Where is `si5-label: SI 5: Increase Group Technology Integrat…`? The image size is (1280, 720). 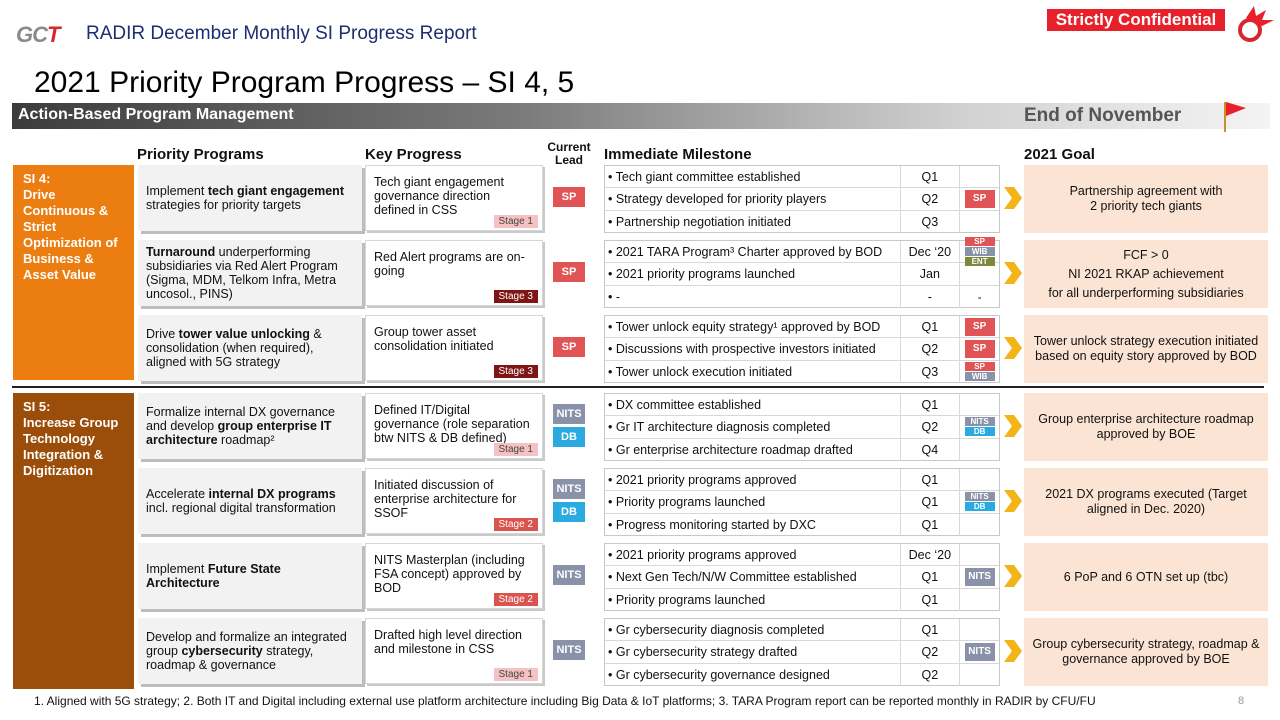 si5-label: SI 5: Increase Group Technology Integrat… is located at coordinates (73, 541).